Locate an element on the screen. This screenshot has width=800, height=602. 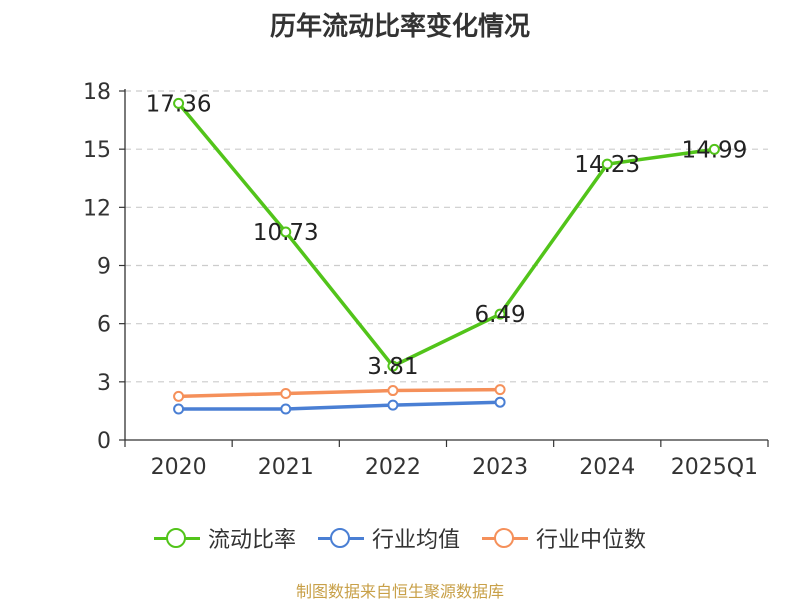
y-tick-label: 12 is located at coordinates (97, 208).